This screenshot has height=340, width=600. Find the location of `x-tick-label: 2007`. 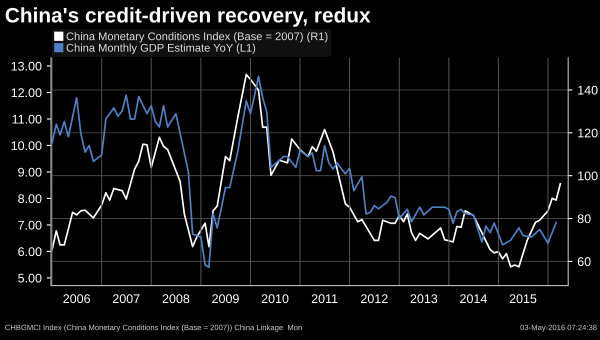

x-tick-label: 2007 is located at coordinates (126, 299).